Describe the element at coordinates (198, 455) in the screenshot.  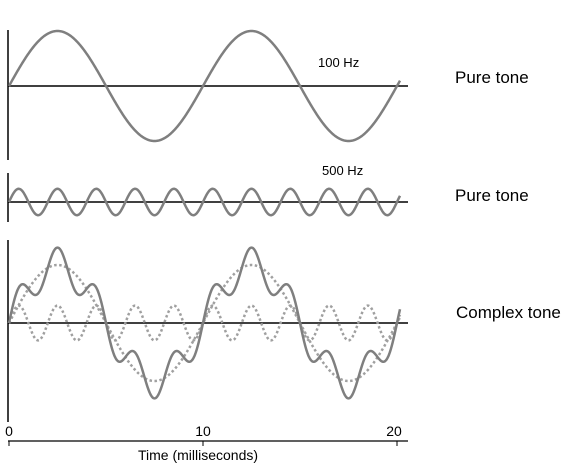
I see `x-axis-title: Time (milliseconds)` at that location.